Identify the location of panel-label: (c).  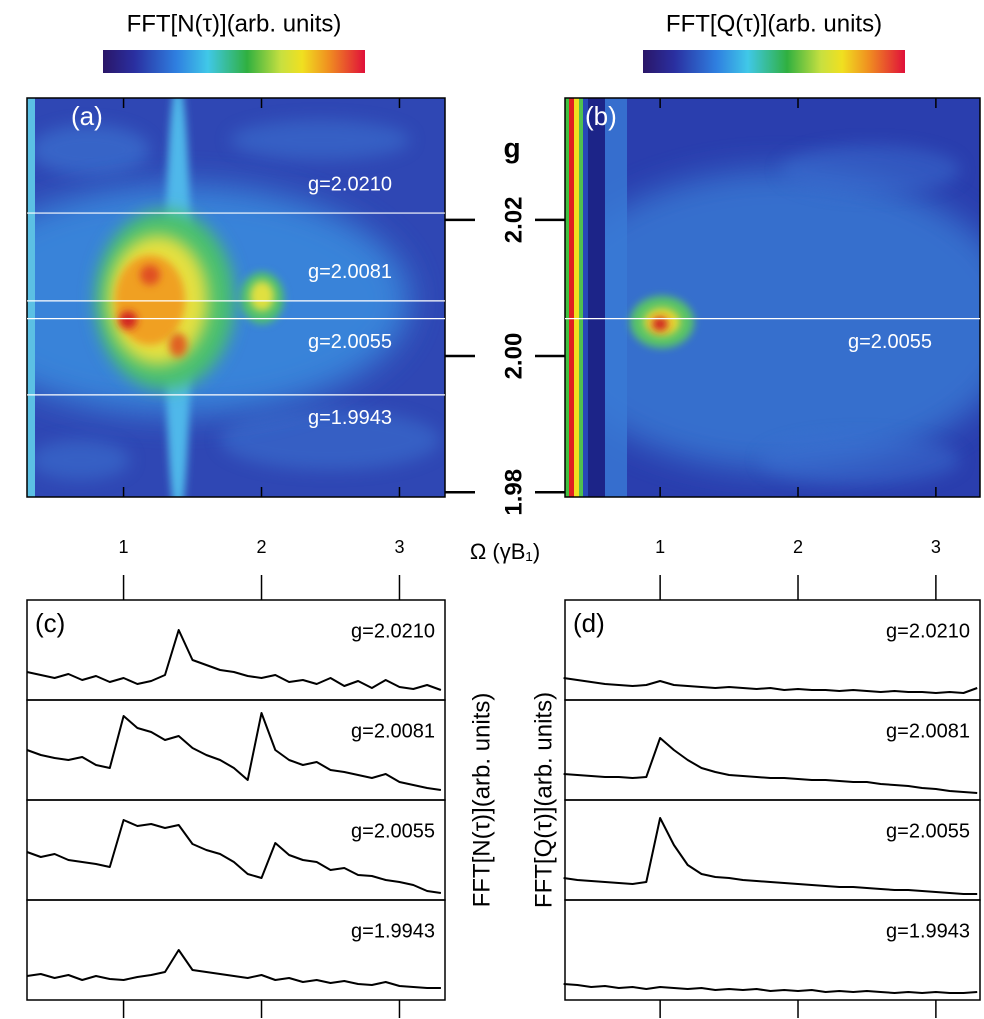
(50, 623).